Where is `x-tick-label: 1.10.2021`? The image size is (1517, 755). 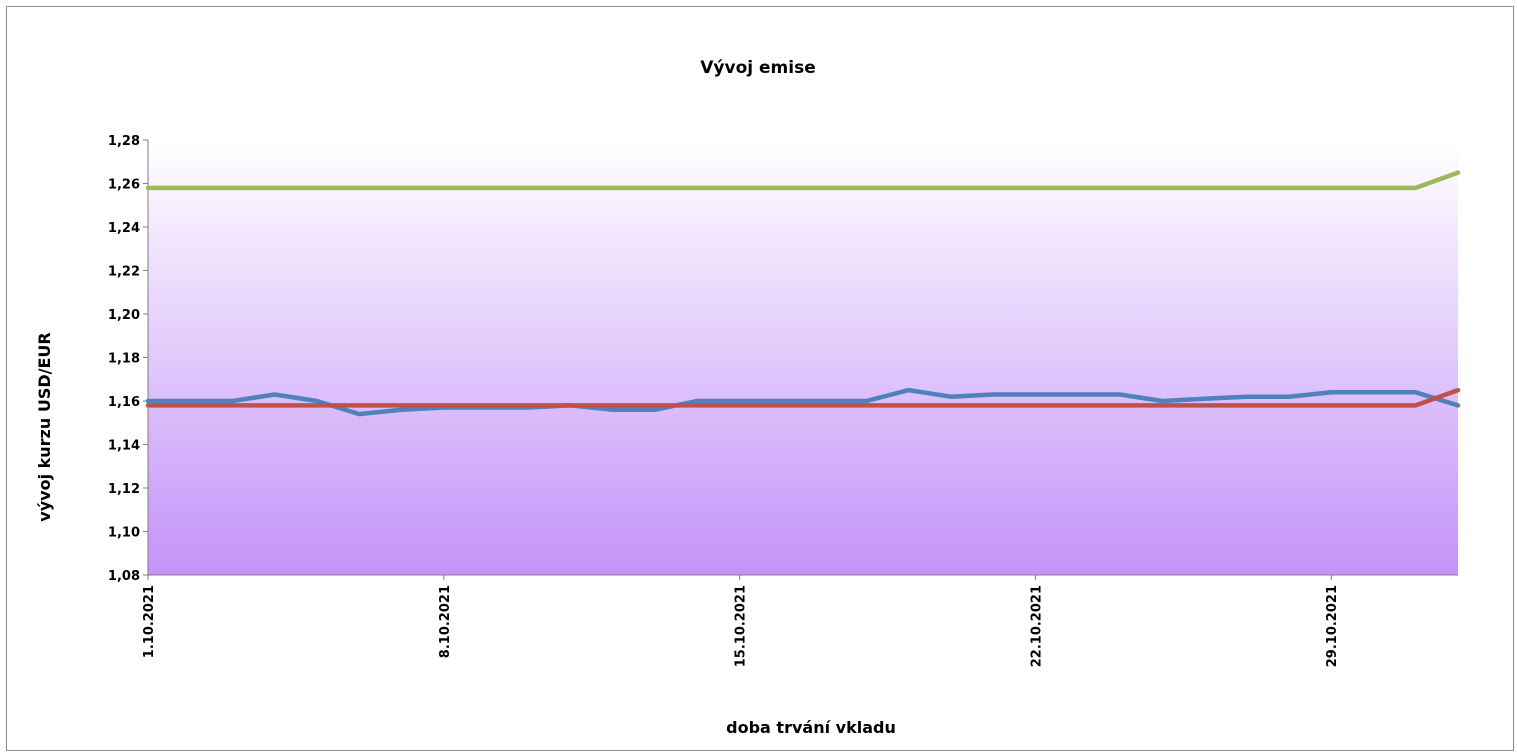
x-tick-label: 1.10.2021 is located at coordinates (149, 621).